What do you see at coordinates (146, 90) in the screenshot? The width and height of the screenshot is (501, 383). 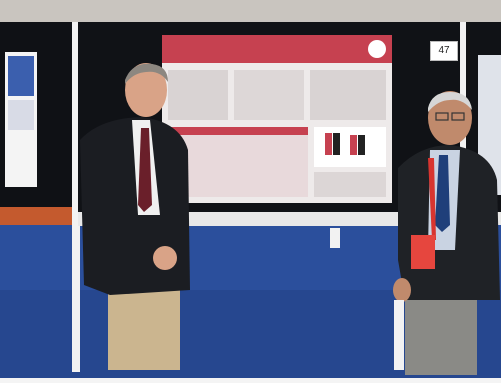 I see `left-man-face` at bounding box center [146, 90].